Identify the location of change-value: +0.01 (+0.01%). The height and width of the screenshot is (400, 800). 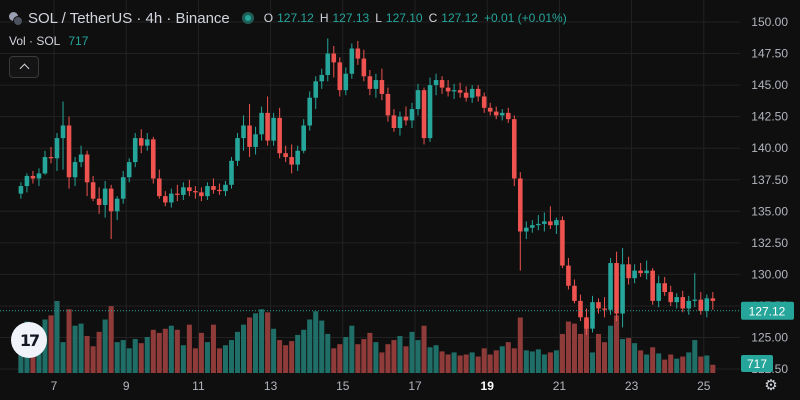
(525, 18).